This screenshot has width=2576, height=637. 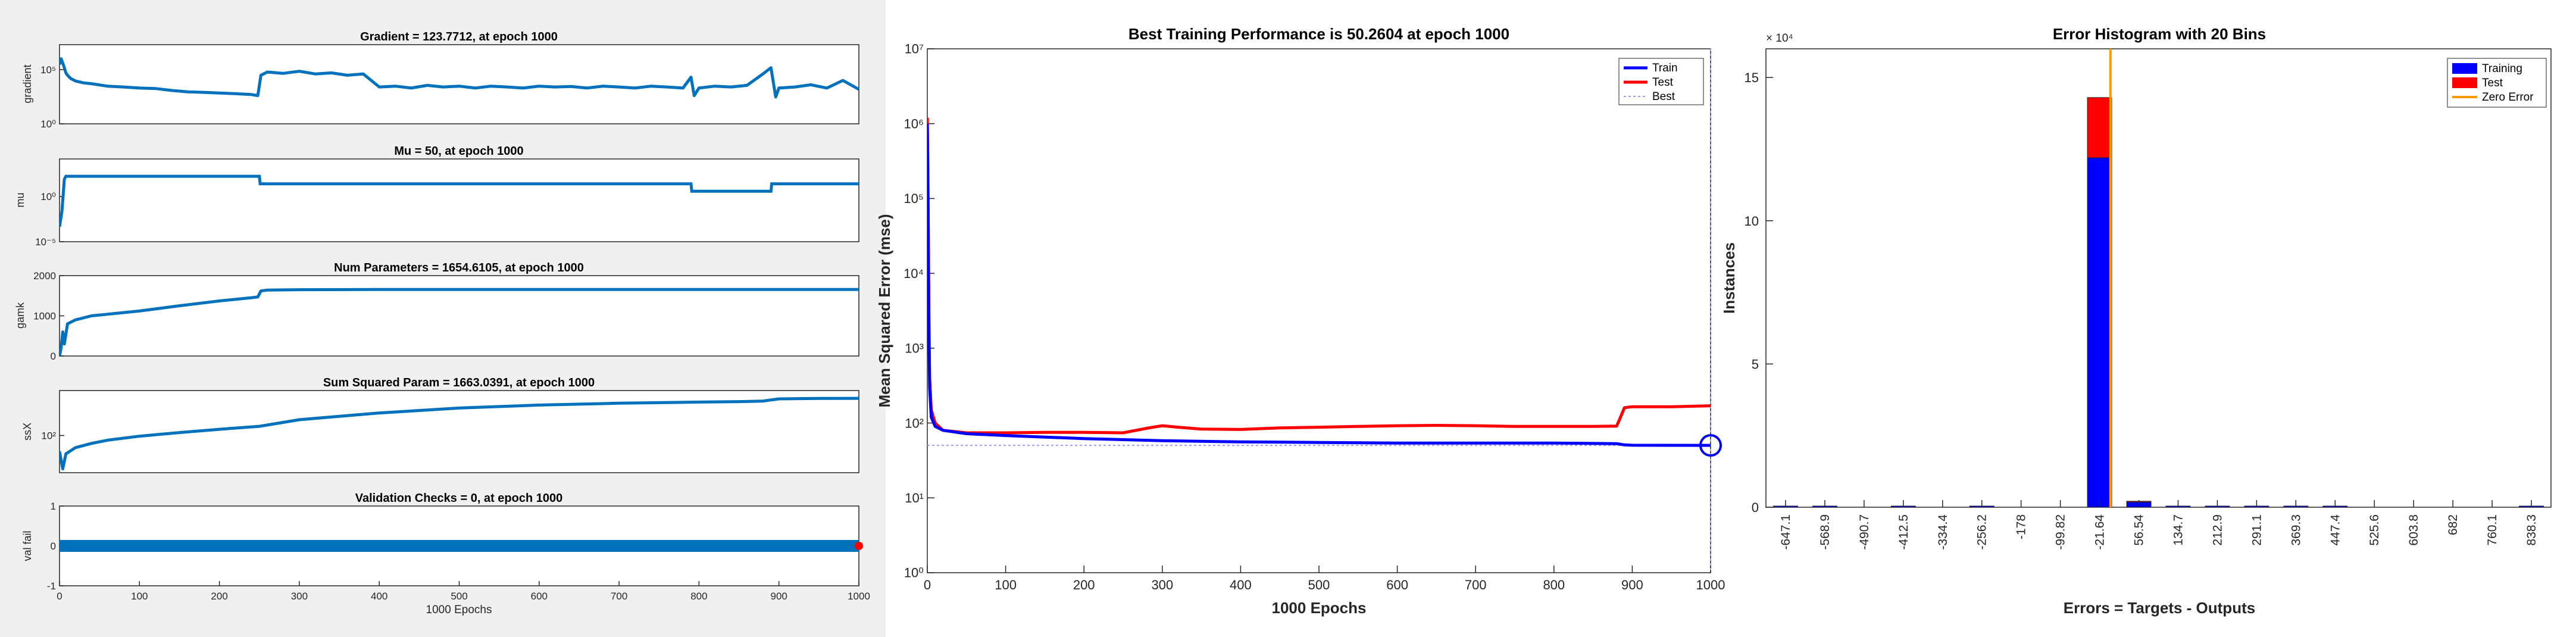 I want to click on legend-test-label: Test, so click(x=1663, y=82).